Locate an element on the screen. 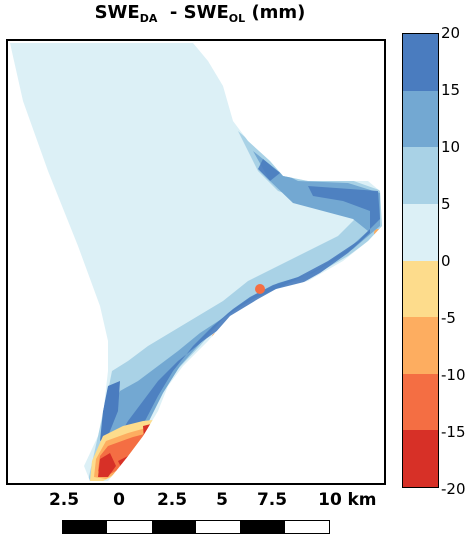 Image resolution: width=474 pixels, height=550 pixels. colorbar-tick-label: 5 is located at coordinates (446, 204).